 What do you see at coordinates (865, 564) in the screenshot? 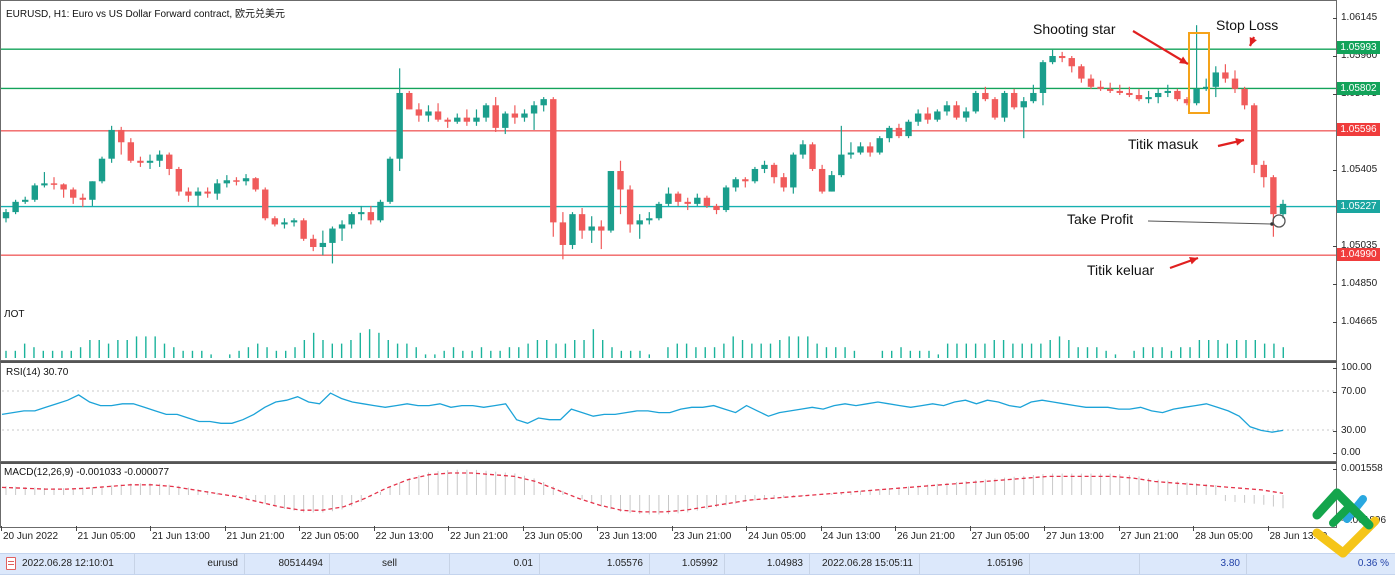
I see `close-time-cell: 2022.06.28 15:05:11` at bounding box center [865, 564].